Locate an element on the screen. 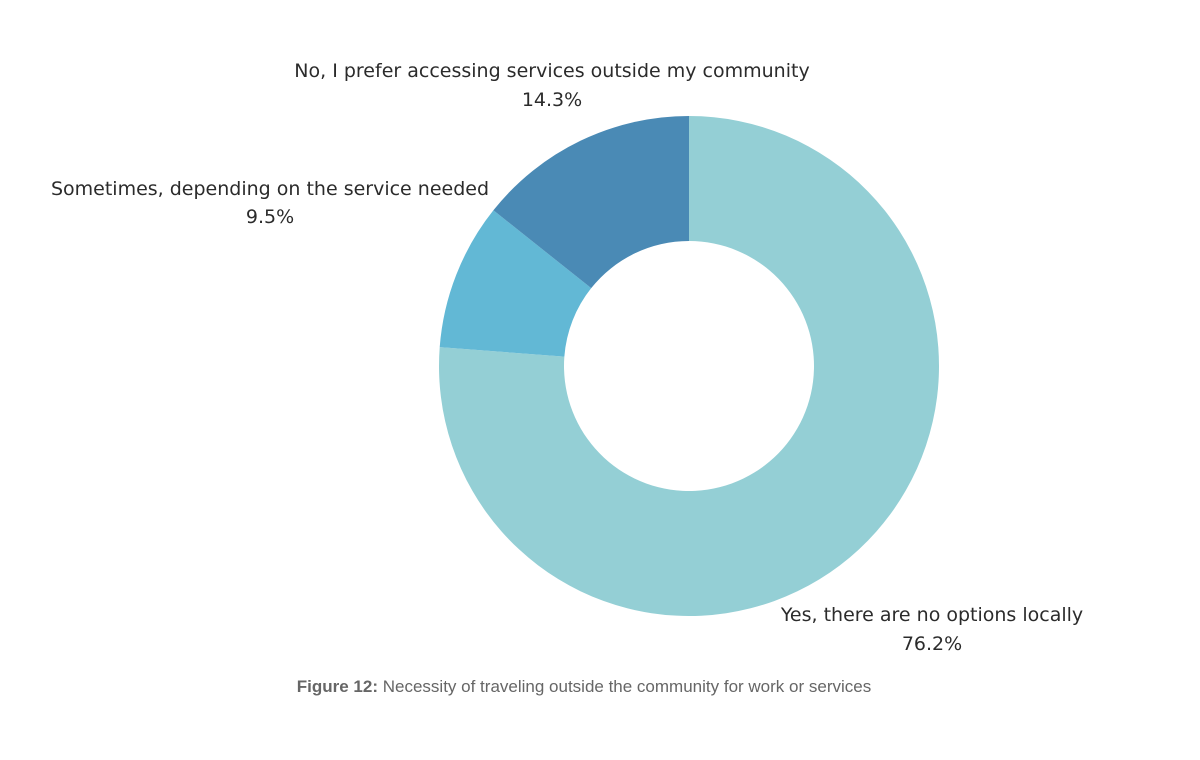  slice-label-1: Yes, there are no options locally is located at coordinates (931, 615).